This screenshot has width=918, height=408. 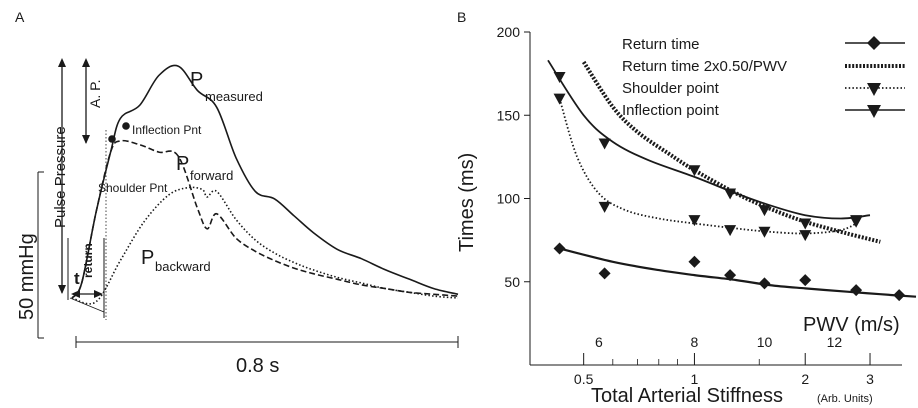 What do you see at coordinates (62, 62) in the screenshot?
I see `pulse-pressure-arrowhead-top` at bounding box center [62, 62].